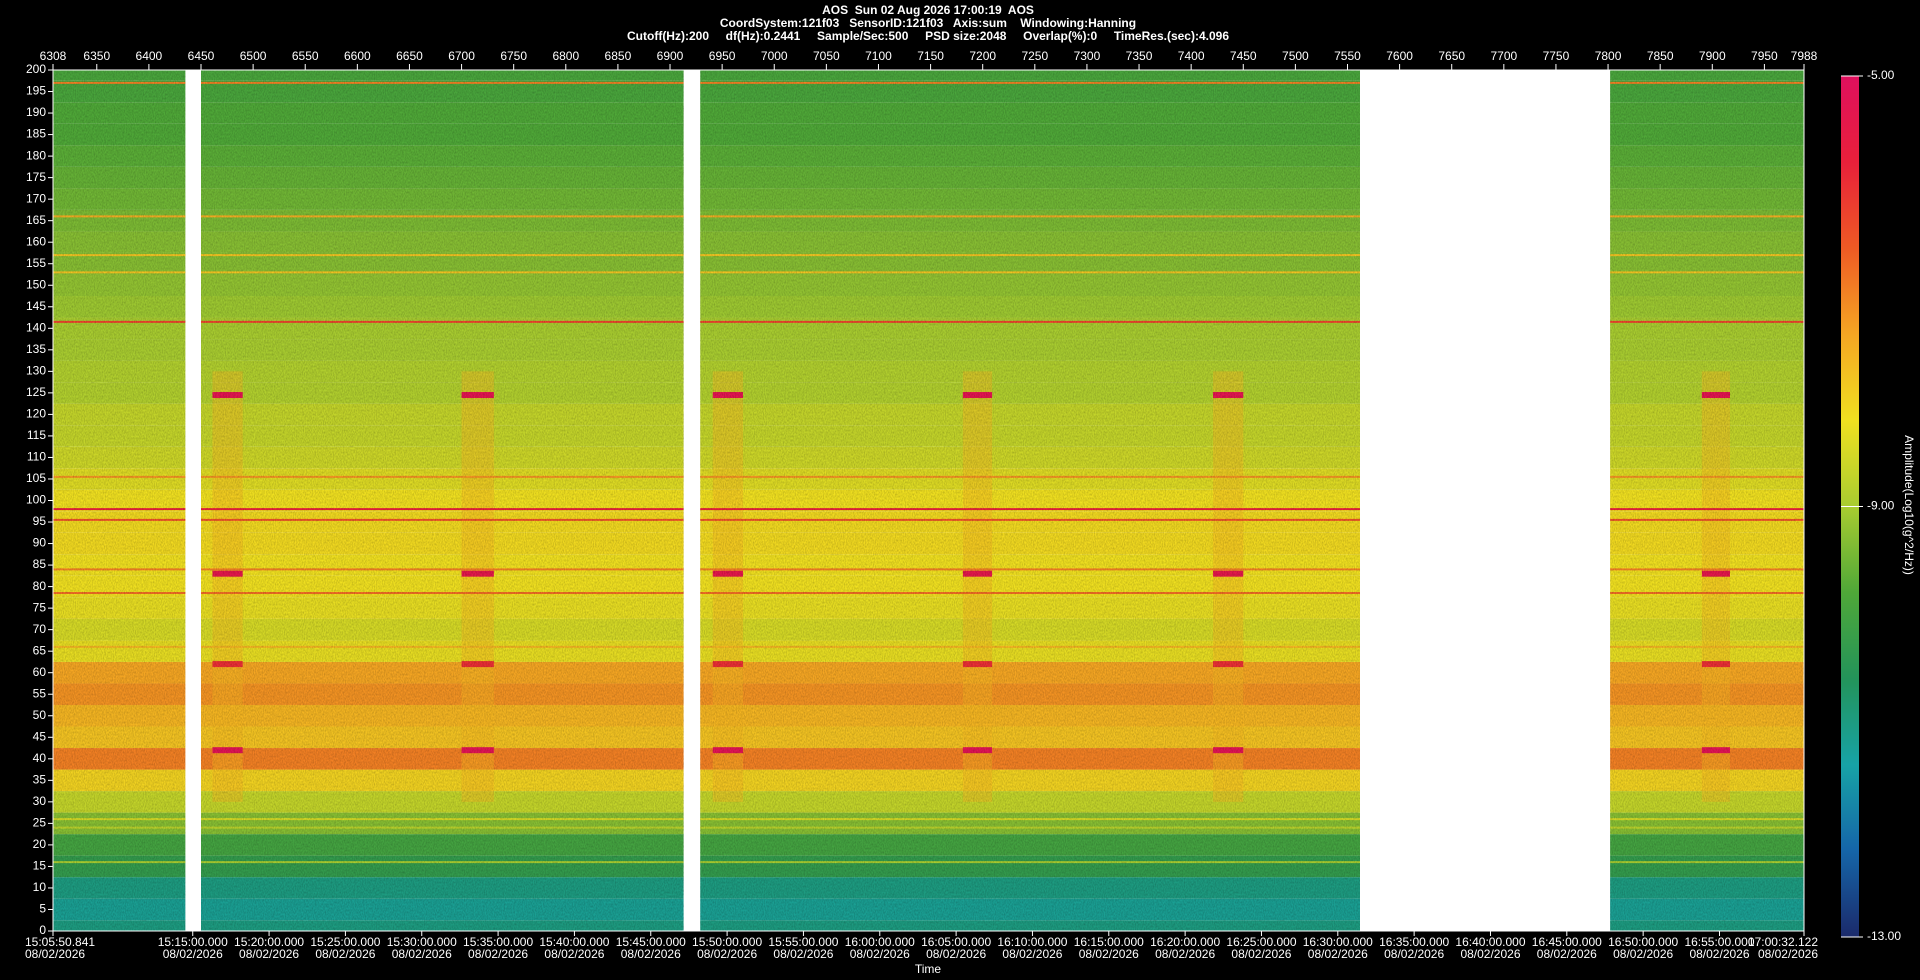  I want to click on x-tick-label: 7750, so click(1556, 56).